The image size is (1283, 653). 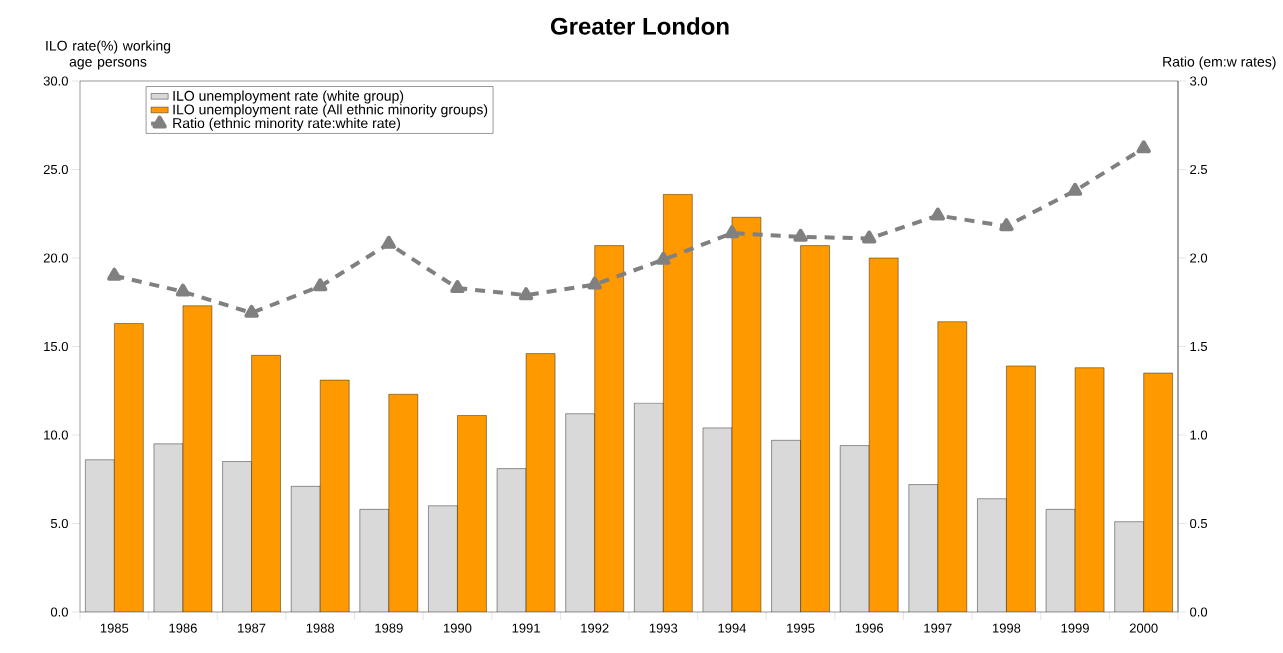 I want to click on x-tick-label: 1993, so click(x=663, y=628).